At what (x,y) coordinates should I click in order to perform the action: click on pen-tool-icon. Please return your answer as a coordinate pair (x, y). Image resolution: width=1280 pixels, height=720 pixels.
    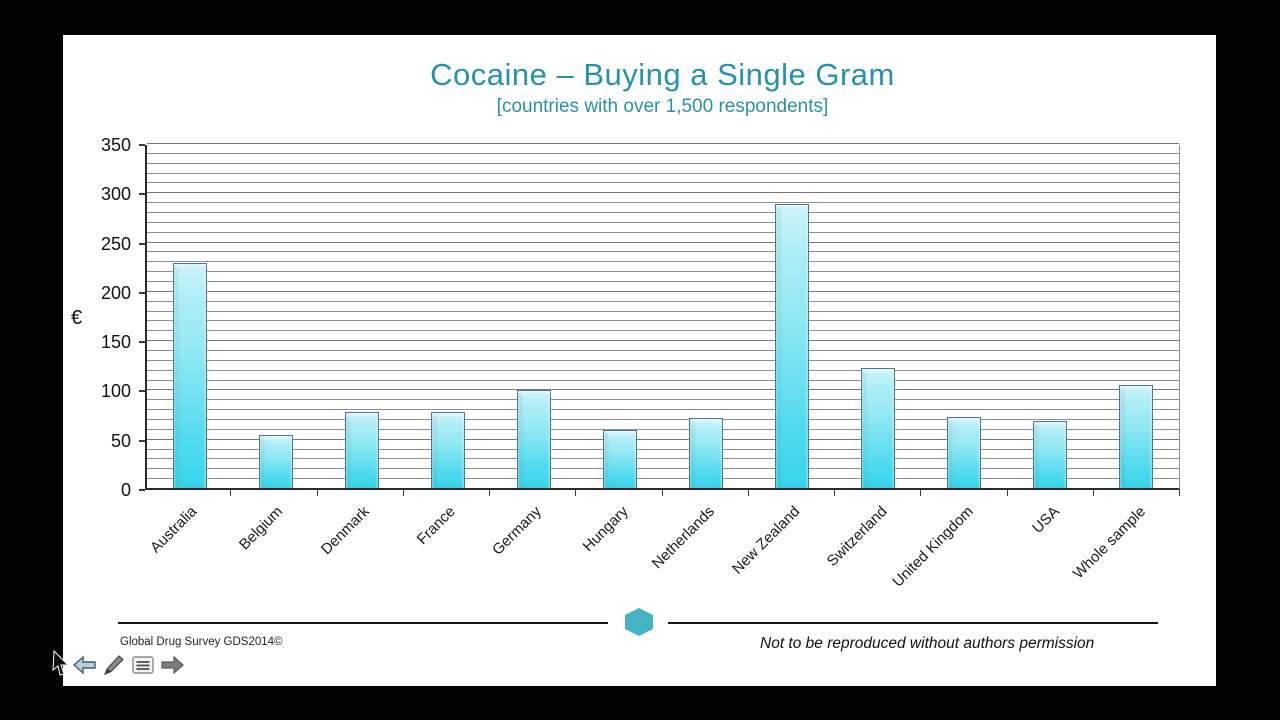
    Looking at the image, I should click on (114, 665).